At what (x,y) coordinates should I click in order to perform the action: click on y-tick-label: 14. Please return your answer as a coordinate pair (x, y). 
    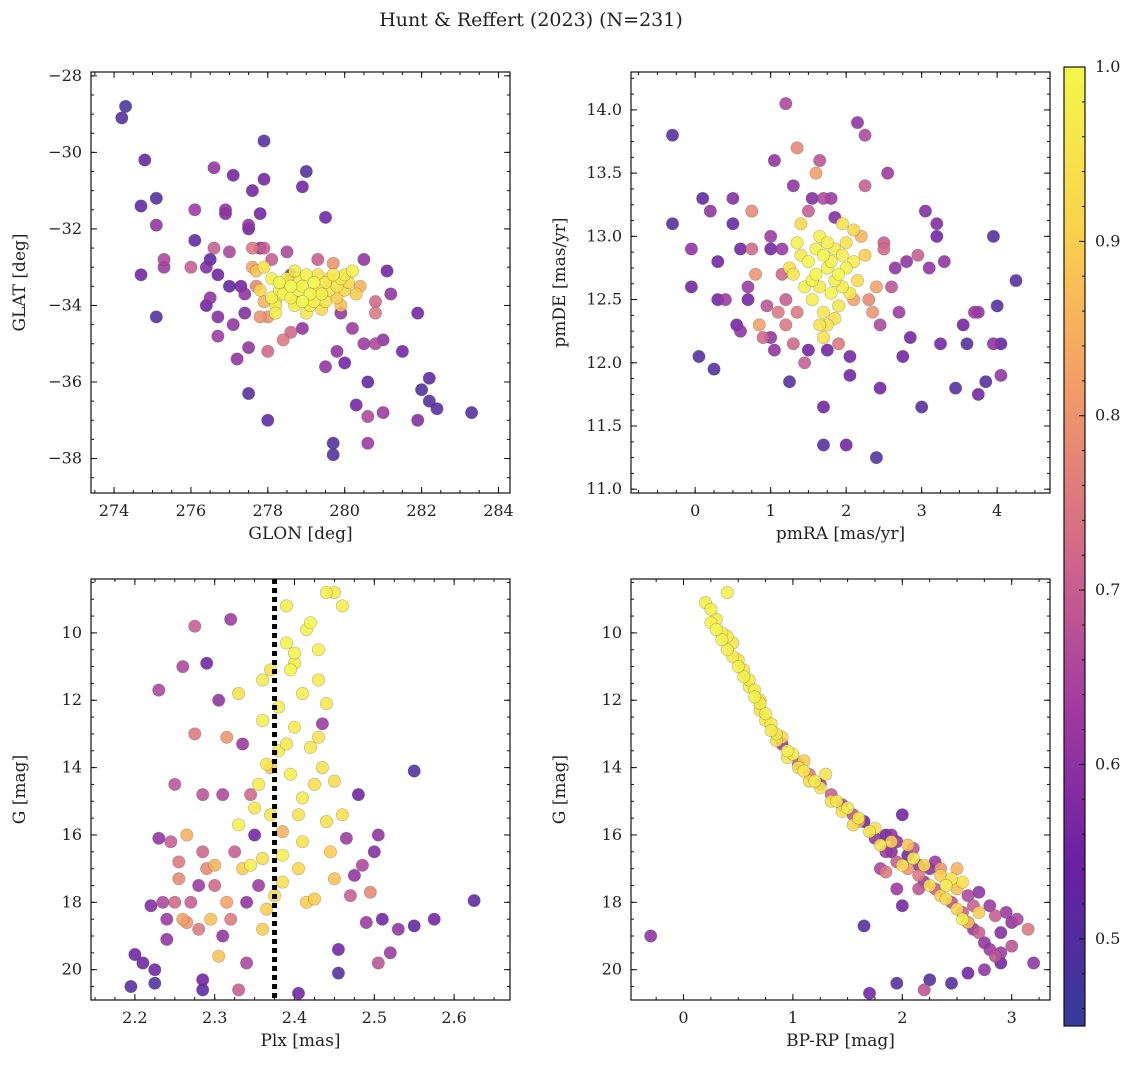
    Looking at the image, I should click on (612, 767).